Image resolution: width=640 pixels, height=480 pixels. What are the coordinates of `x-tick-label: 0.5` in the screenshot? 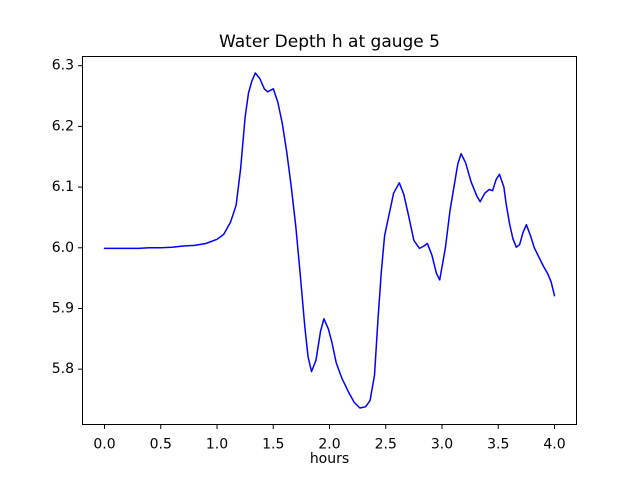 It's located at (161, 445).